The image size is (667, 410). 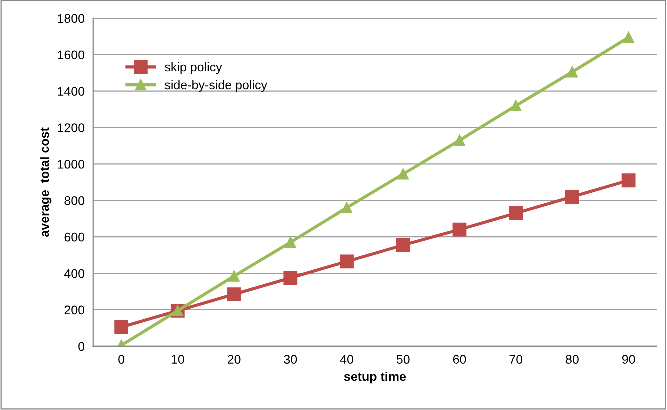 What do you see at coordinates (74, 273) in the screenshot?
I see `y-tick-label: 400` at bounding box center [74, 273].